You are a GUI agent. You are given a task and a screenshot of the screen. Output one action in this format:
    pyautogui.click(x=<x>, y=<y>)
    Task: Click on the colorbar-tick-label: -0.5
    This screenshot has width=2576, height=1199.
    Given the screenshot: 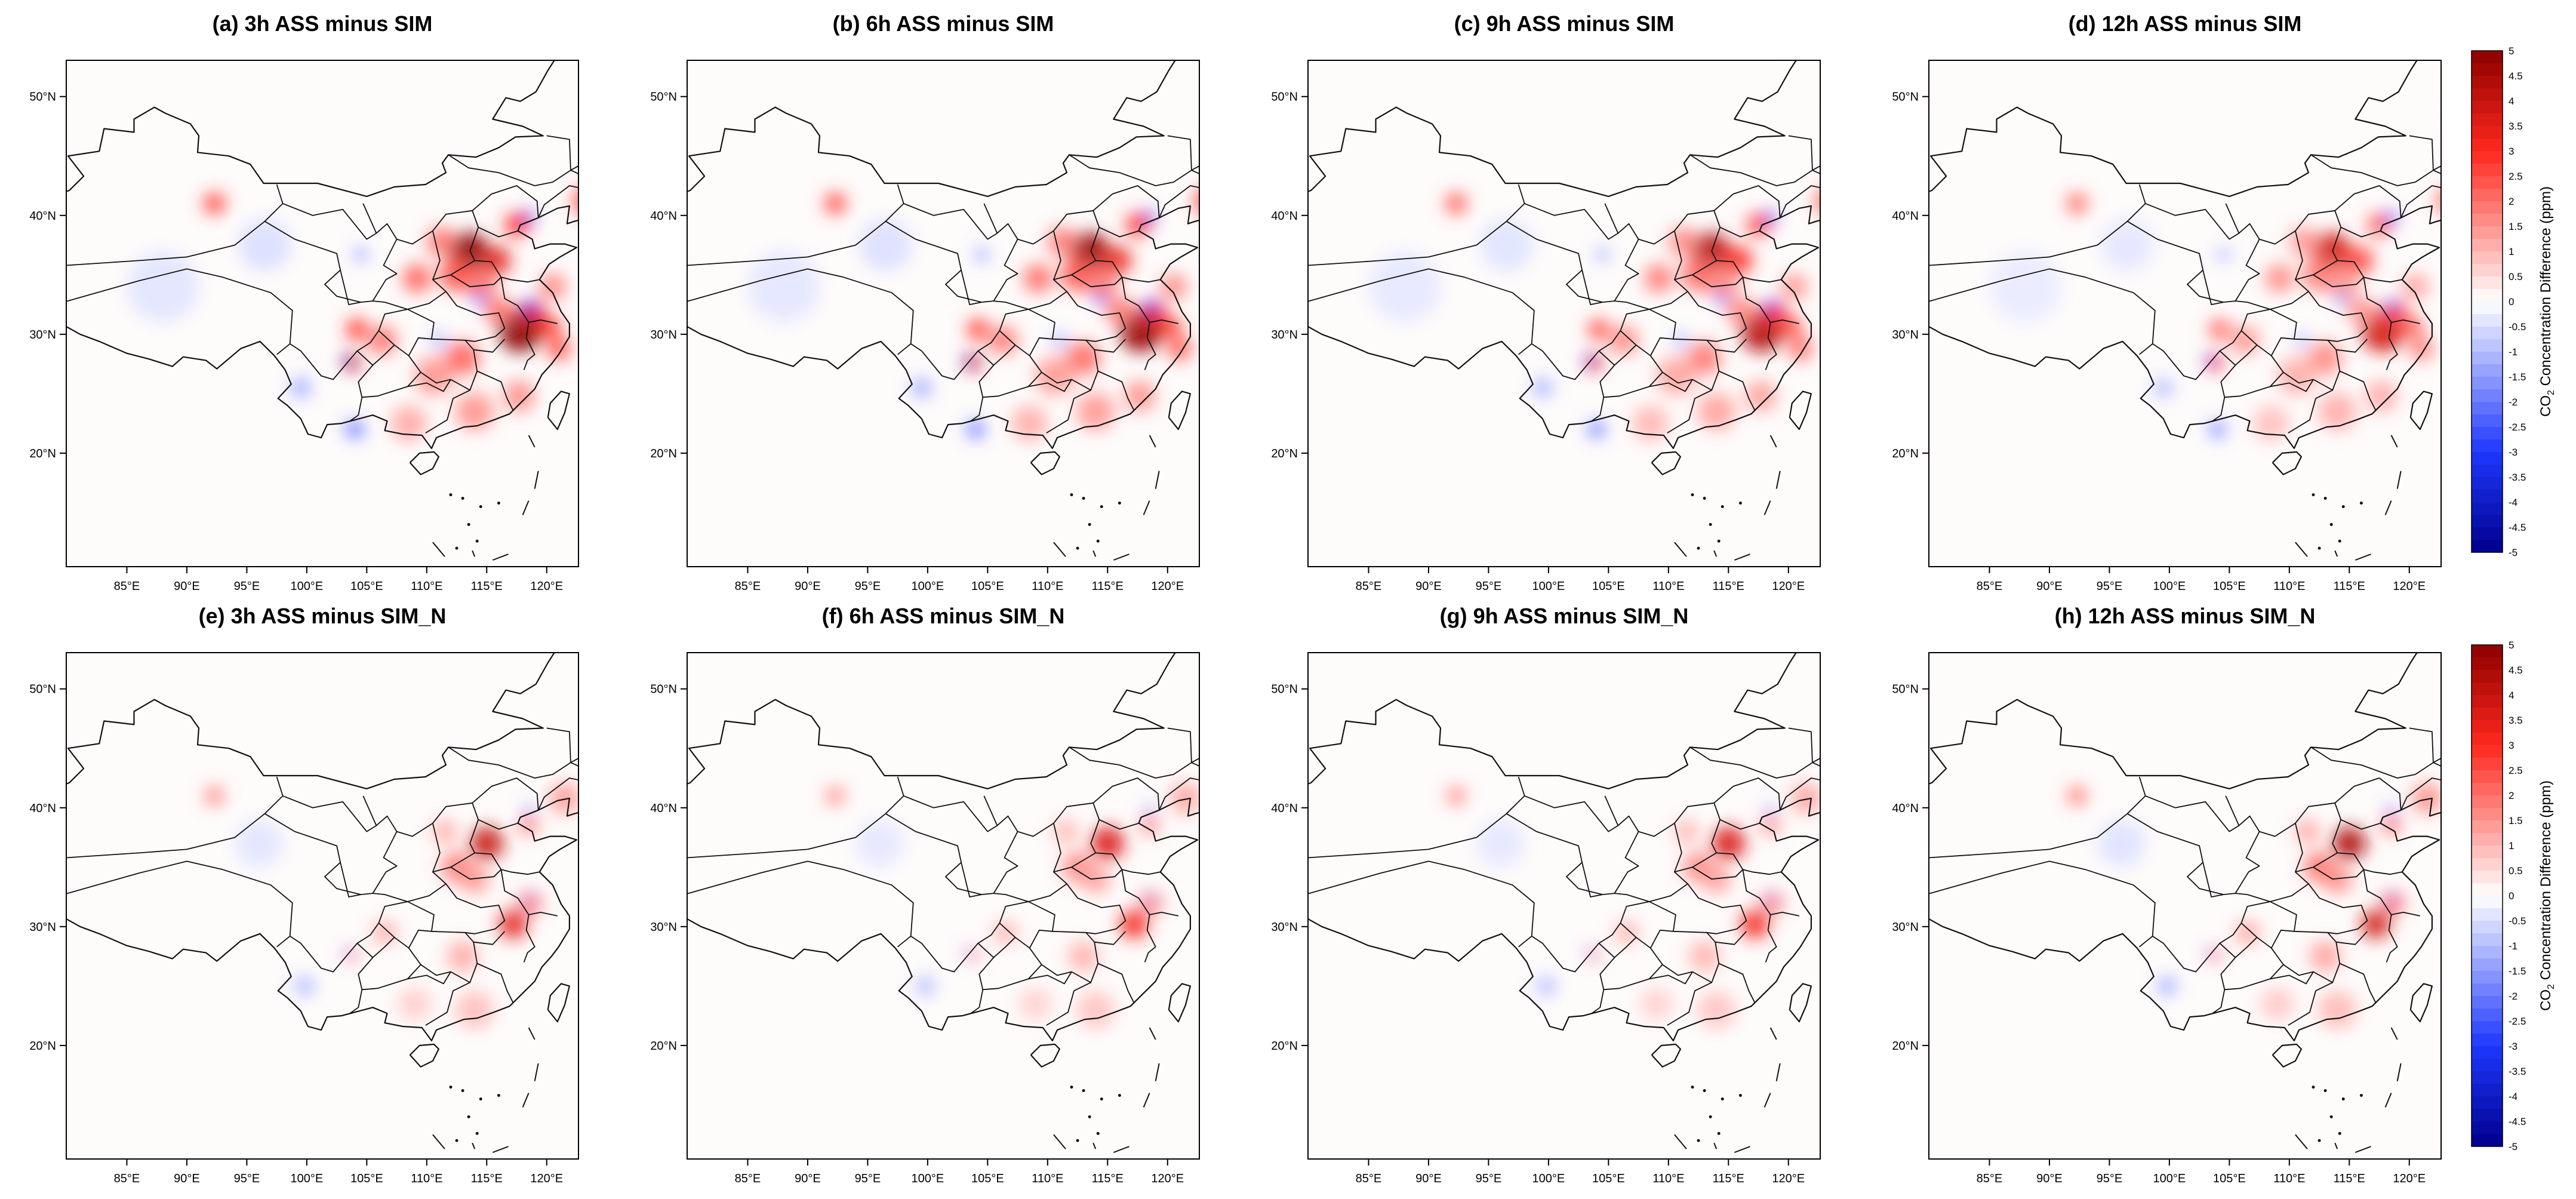 What is the action you would take?
    pyautogui.click(x=2517, y=921)
    